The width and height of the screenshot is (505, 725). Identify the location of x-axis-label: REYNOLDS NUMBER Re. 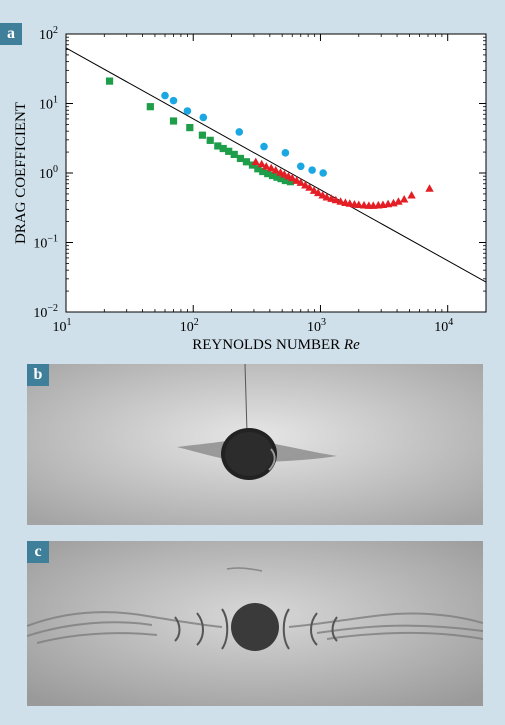
(276, 345).